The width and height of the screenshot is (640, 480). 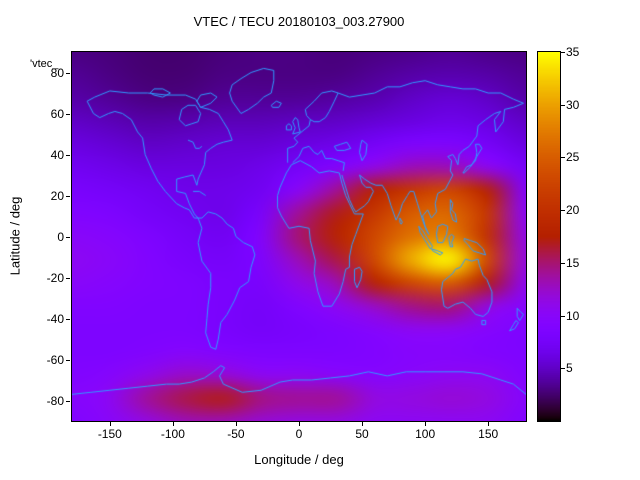 I want to click on x-tick-label: -150, so click(x=109, y=434).